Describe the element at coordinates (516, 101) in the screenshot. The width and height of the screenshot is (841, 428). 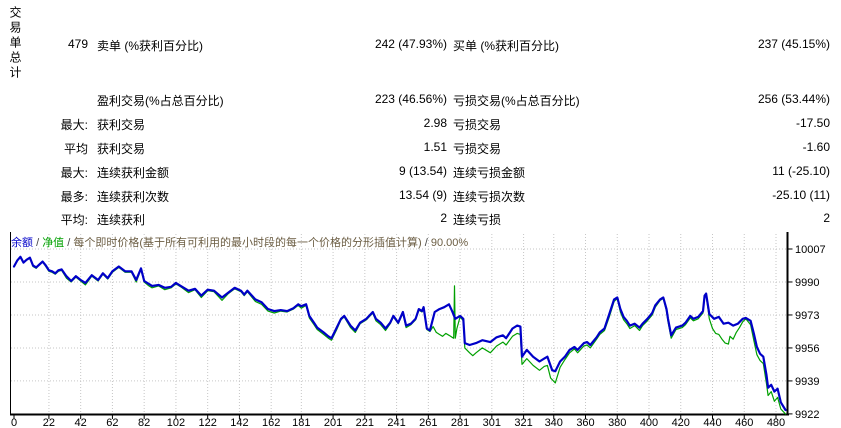
I see `loss-trades-label: 亏损交易(%占总百分比)` at that location.